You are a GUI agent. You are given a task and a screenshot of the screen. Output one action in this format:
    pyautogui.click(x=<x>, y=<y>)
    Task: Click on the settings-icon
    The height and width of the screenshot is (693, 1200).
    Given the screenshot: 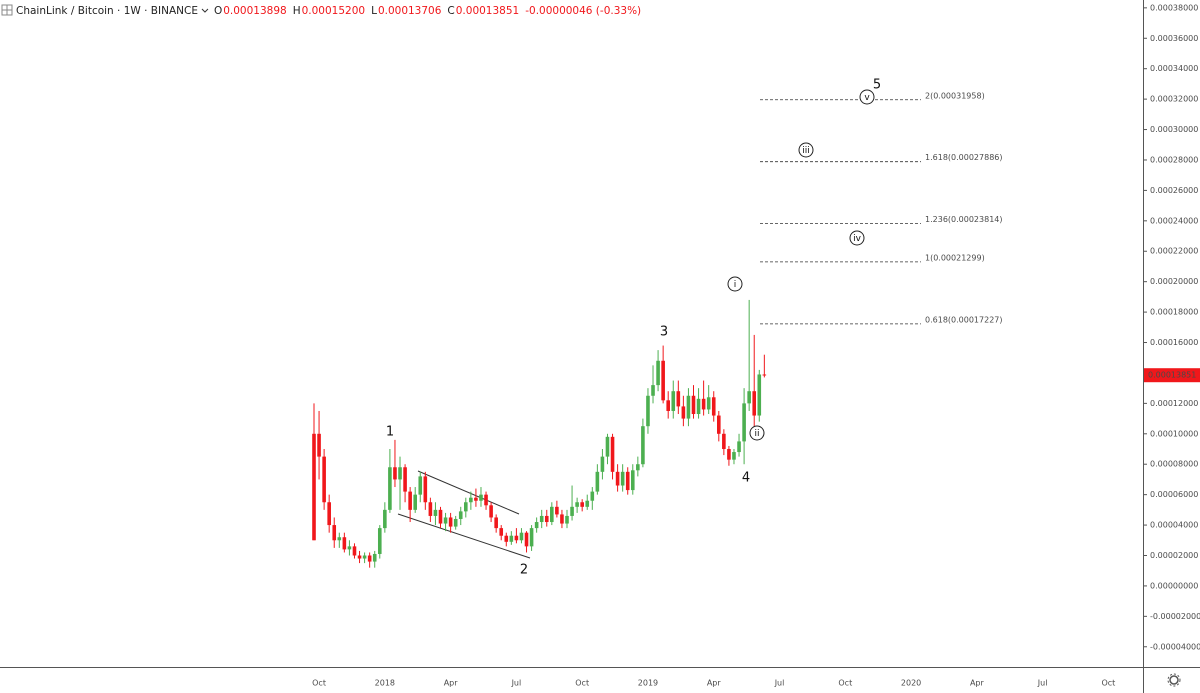 What is the action you would take?
    pyautogui.click(x=1174, y=680)
    